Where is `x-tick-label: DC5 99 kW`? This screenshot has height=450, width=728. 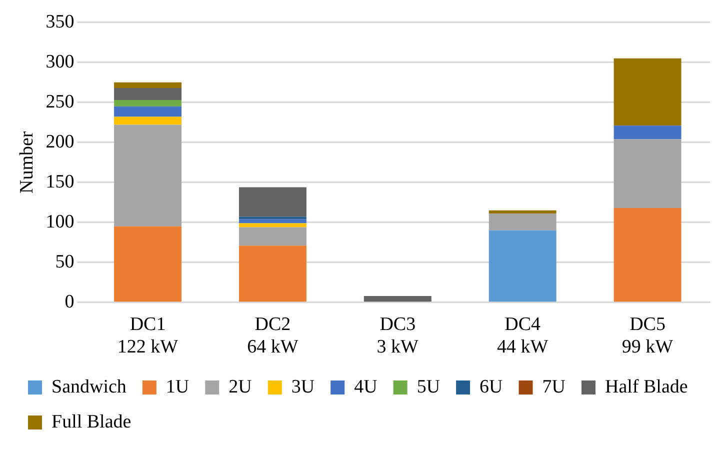
x-tick-label: DC5 99 kW is located at coordinates (648, 336).